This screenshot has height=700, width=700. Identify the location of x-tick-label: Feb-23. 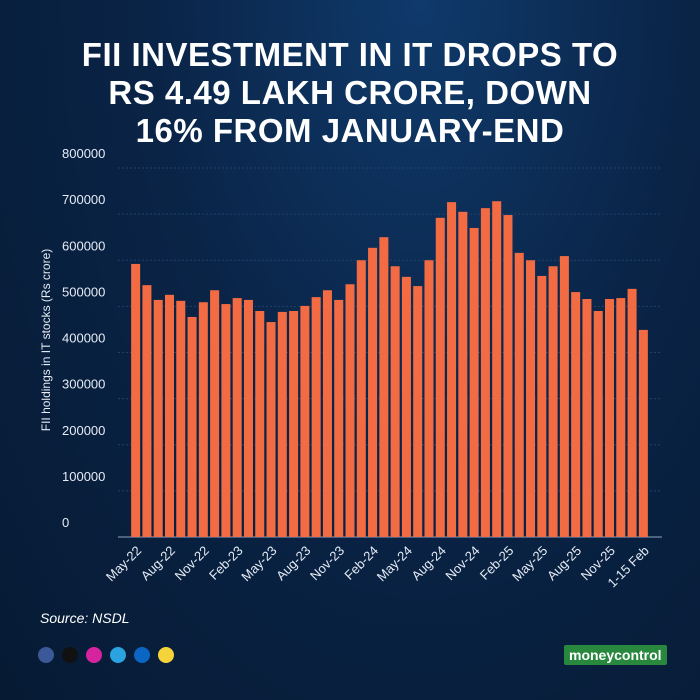
(226, 563).